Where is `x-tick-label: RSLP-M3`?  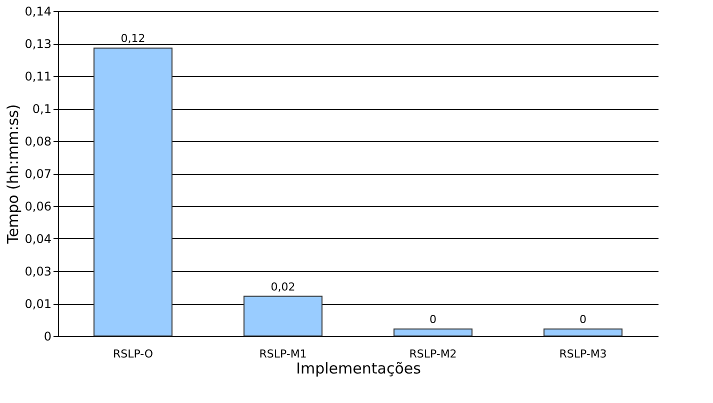
x-tick-label: RSLP-M3 is located at coordinates (583, 354).